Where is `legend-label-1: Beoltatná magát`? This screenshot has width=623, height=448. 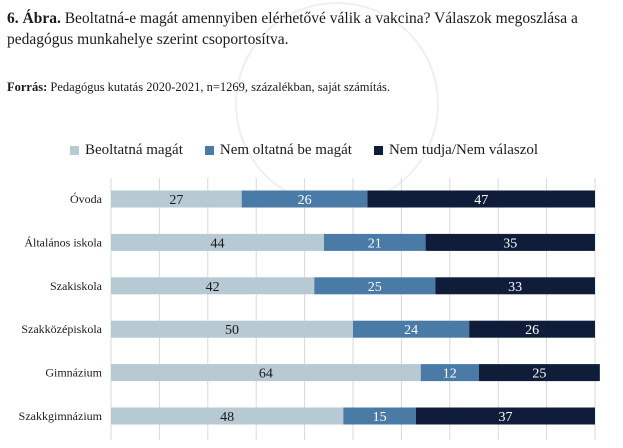 legend-label-1: Beoltatná magát is located at coordinates (134, 150).